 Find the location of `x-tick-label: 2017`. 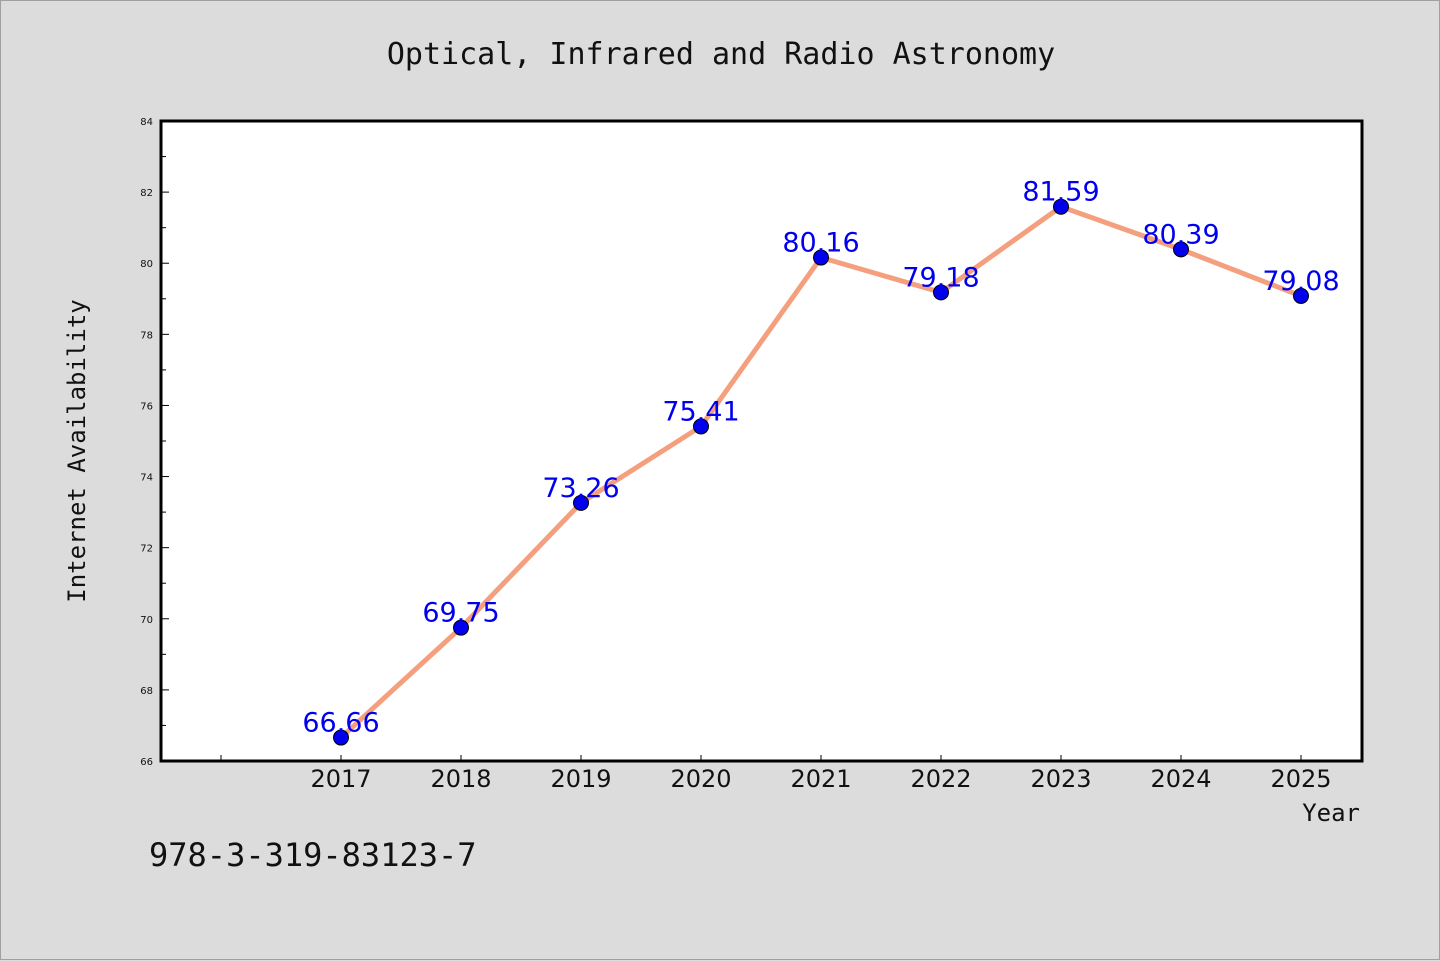

x-tick-label: 2017 is located at coordinates (340, 779).